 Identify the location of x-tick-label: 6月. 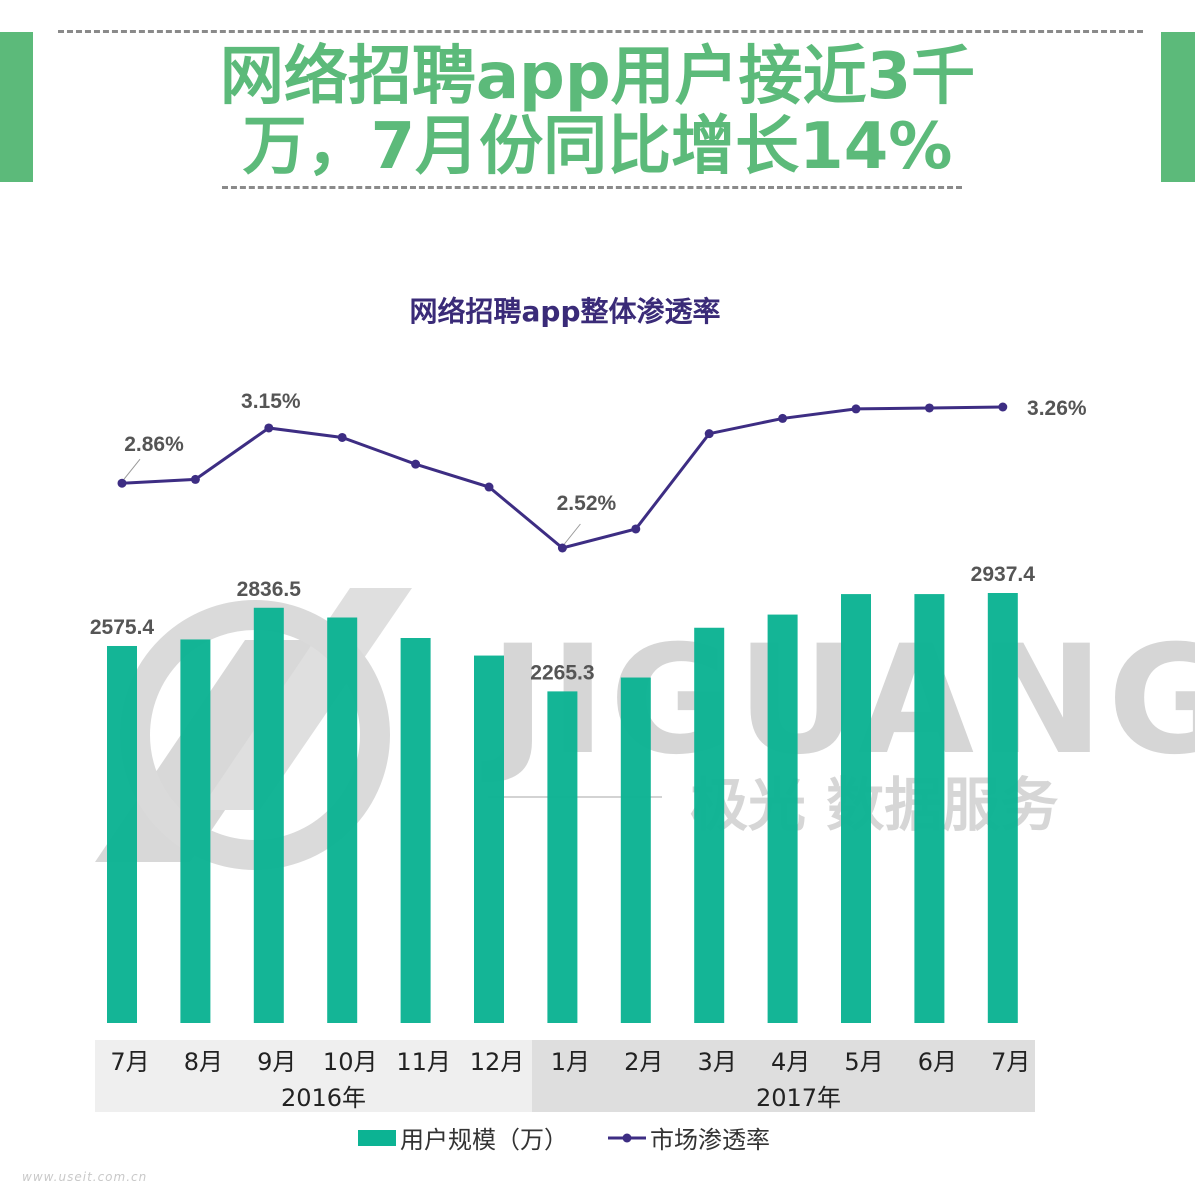
(937, 1062).